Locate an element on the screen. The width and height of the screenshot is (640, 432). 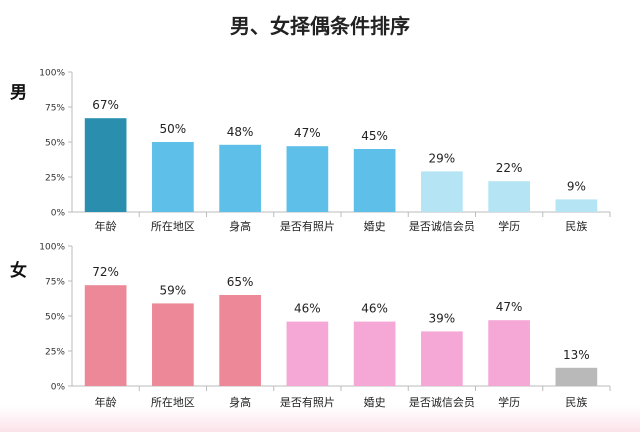
category-label-women: 婚史 is located at coordinates (375, 402).